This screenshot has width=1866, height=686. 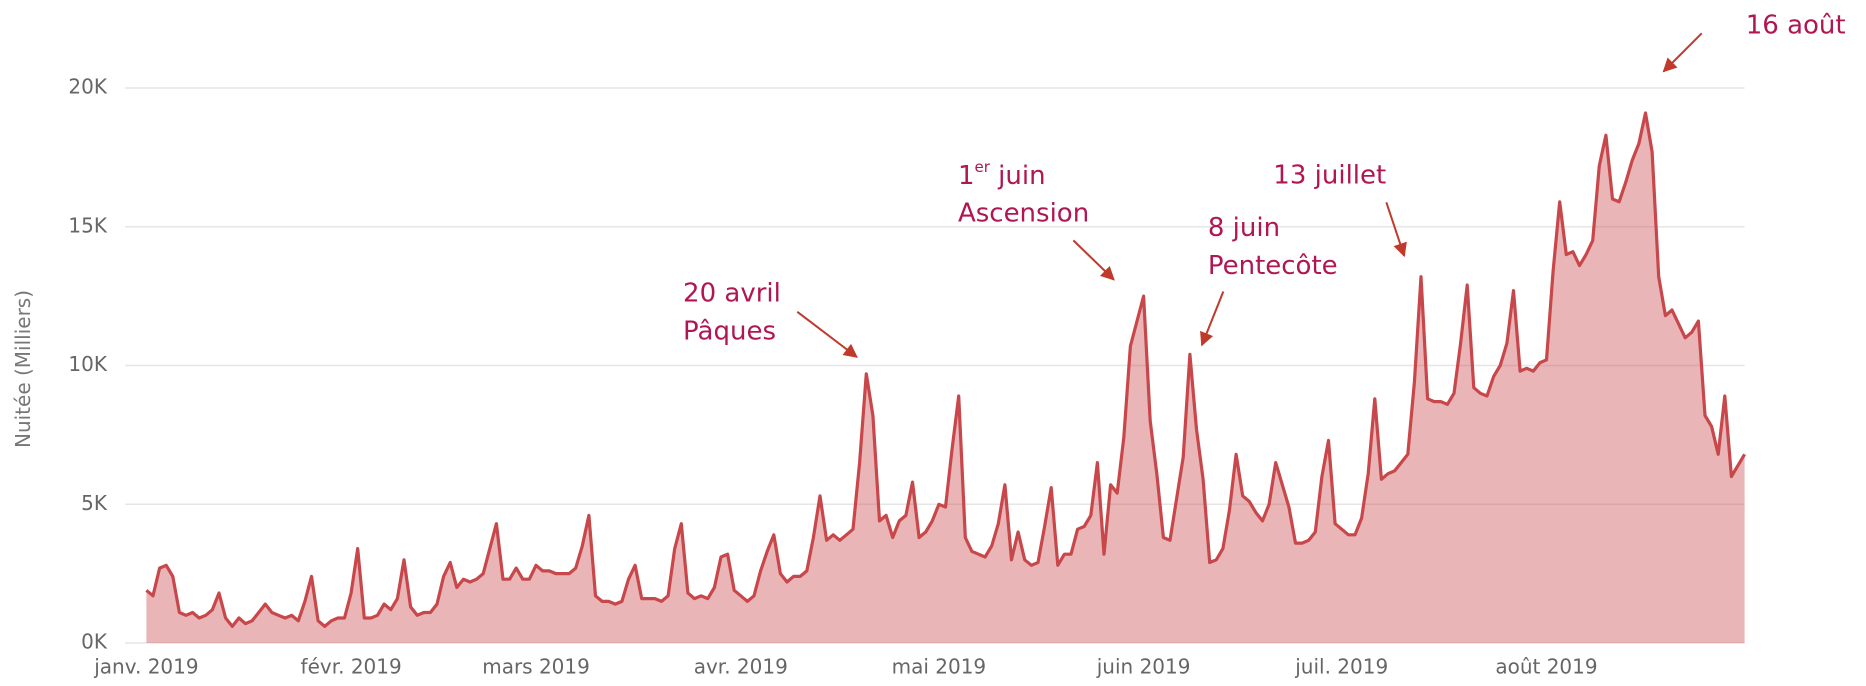 What do you see at coordinates (1244, 228) in the screenshot?
I see `annotation-text: 8 juin` at bounding box center [1244, 228].